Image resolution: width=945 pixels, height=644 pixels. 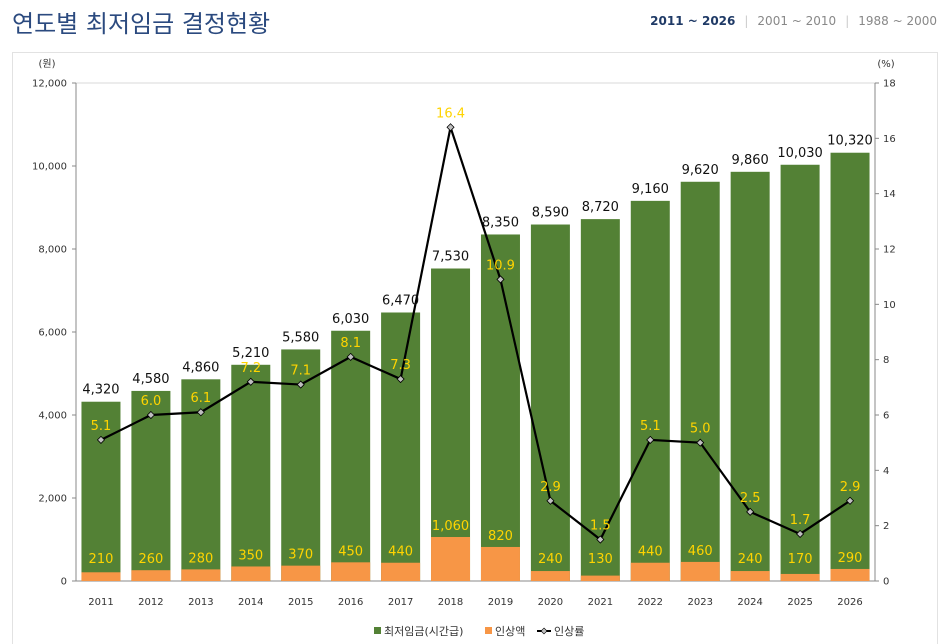 What do you see at coordinates (488, 630) in the screenshot?
I see `legend-swatch-increase` at bounding box center [488, 630].